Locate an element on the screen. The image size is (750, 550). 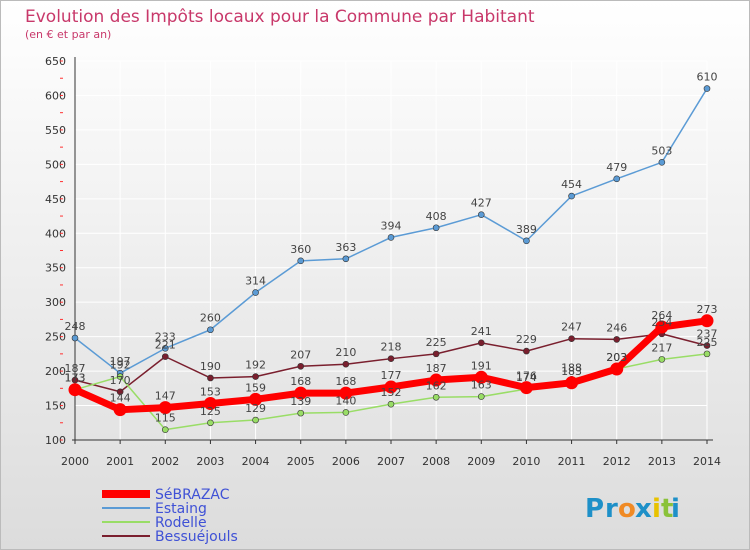
x-tick-label: 2013 is located at coordinates (662, 461).